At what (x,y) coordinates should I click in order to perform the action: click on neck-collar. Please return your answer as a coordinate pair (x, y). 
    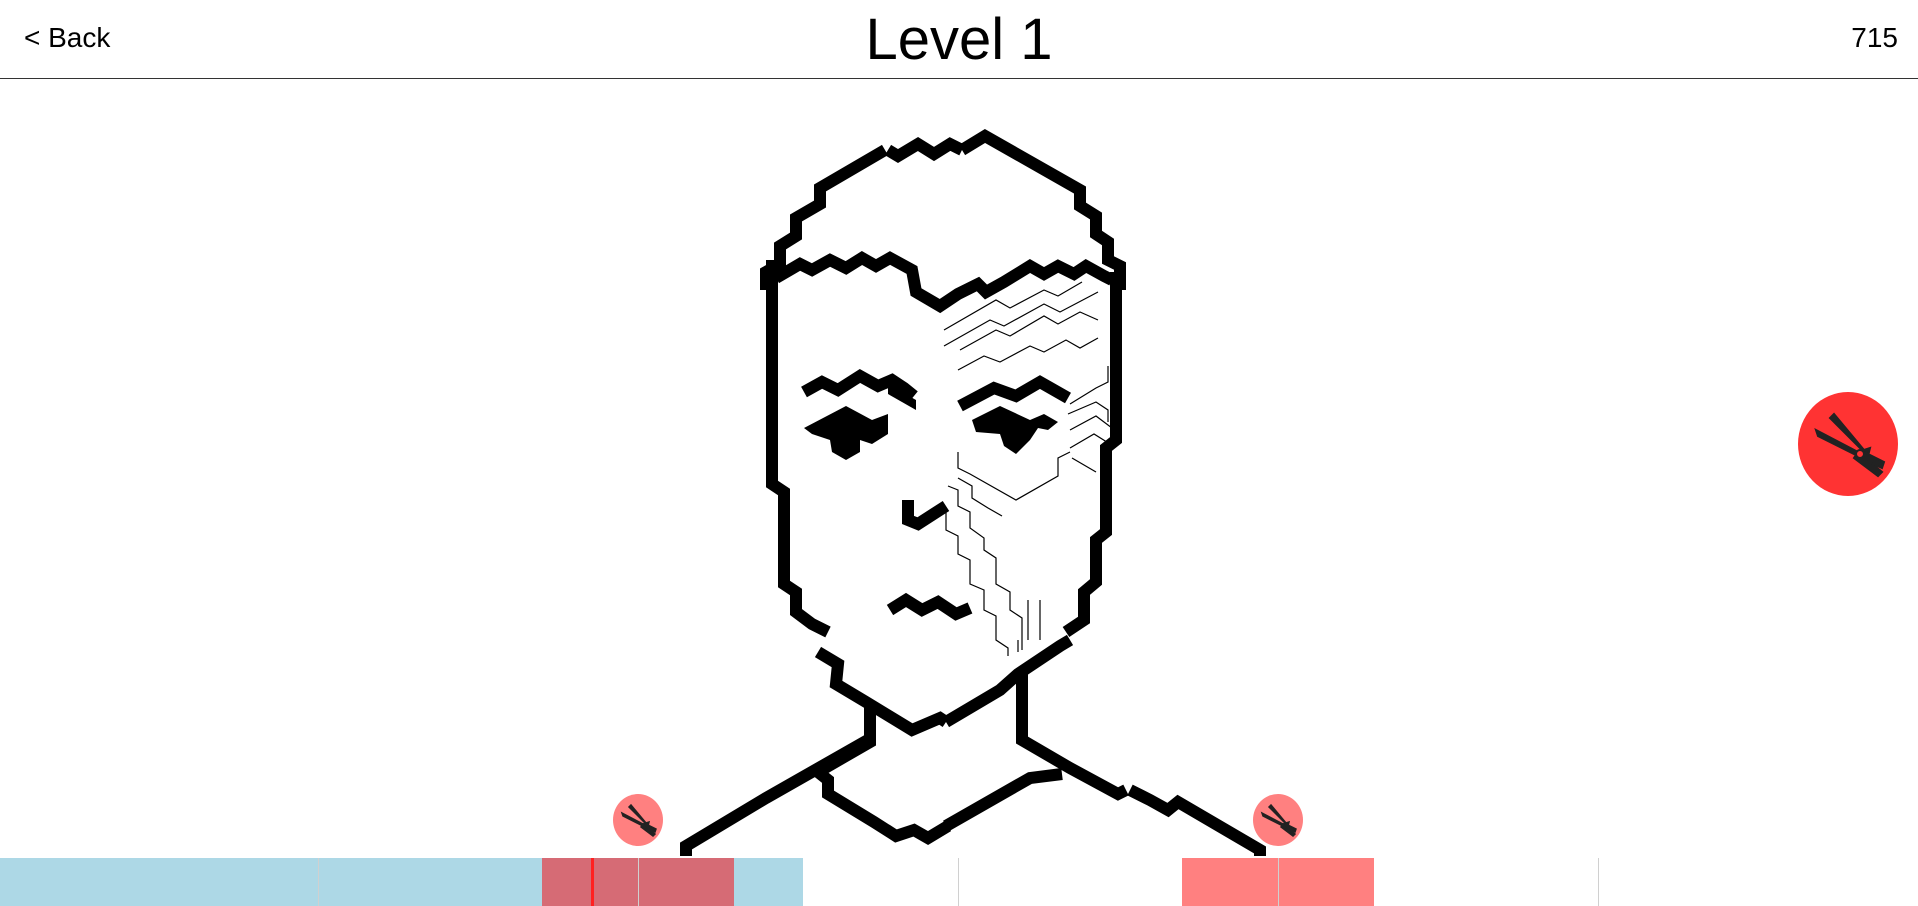
    Looking at the image, I should click on (1003, 800).